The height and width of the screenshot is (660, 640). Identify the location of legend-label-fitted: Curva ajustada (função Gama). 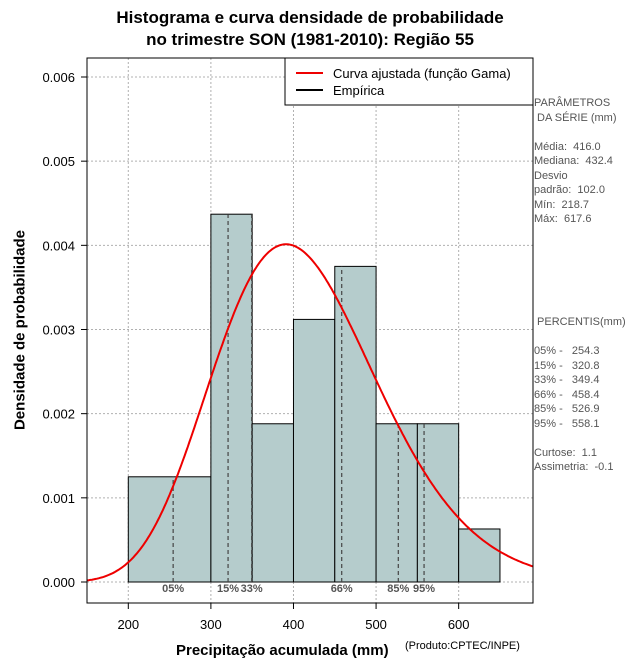
(422, 73).